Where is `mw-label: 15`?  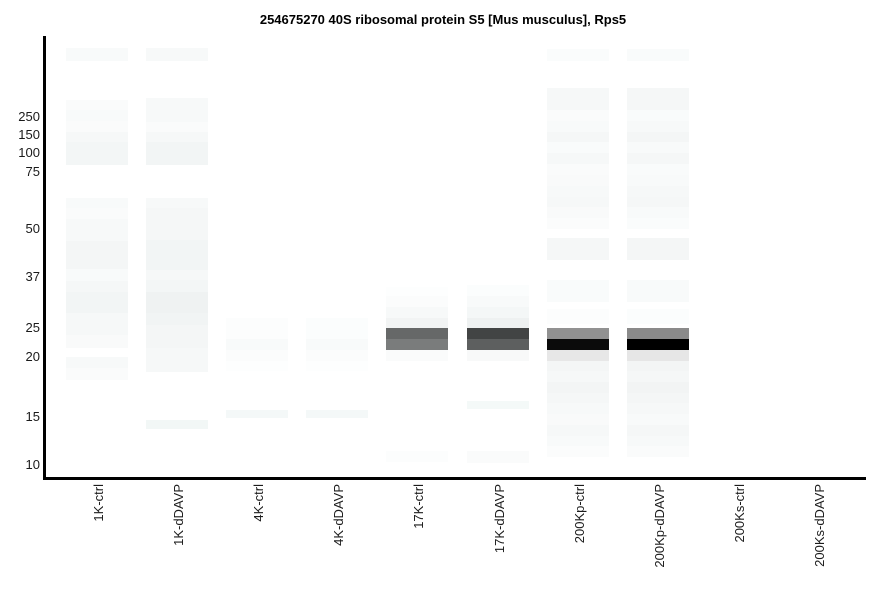 mw-label: 15 is located at coordinates (32, 416).